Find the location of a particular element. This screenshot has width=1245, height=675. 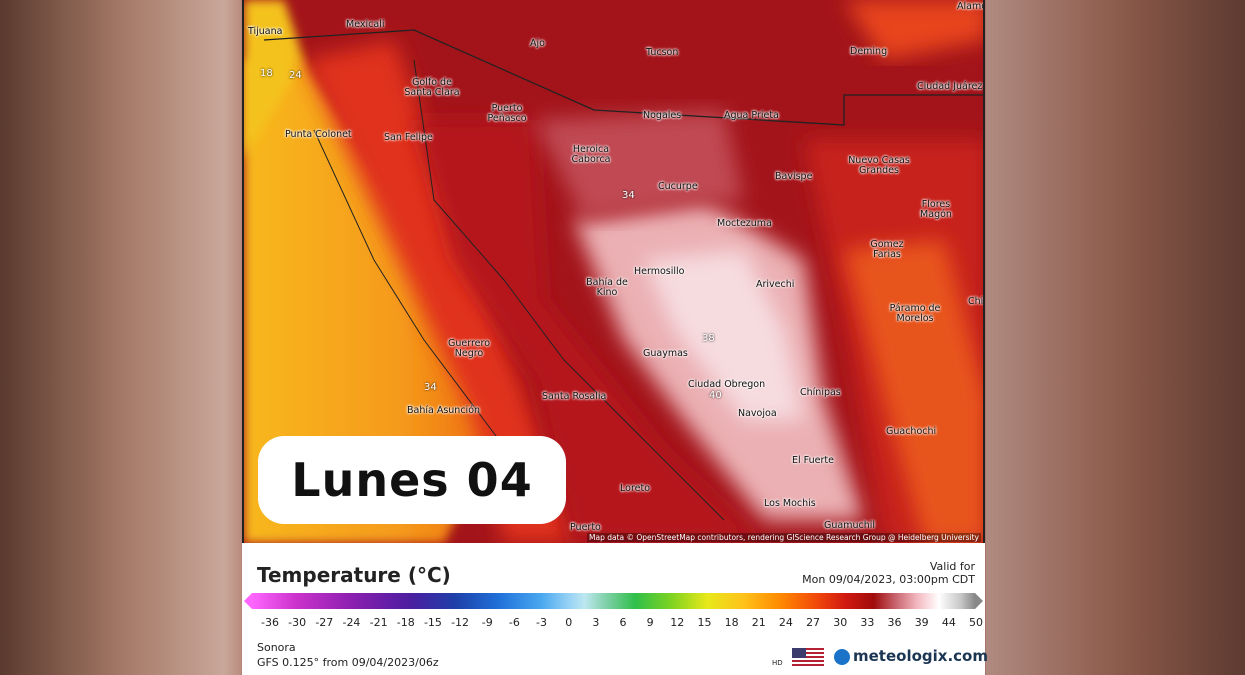

colorbar-tick-label: 0 is located at coordinates (569, 622).